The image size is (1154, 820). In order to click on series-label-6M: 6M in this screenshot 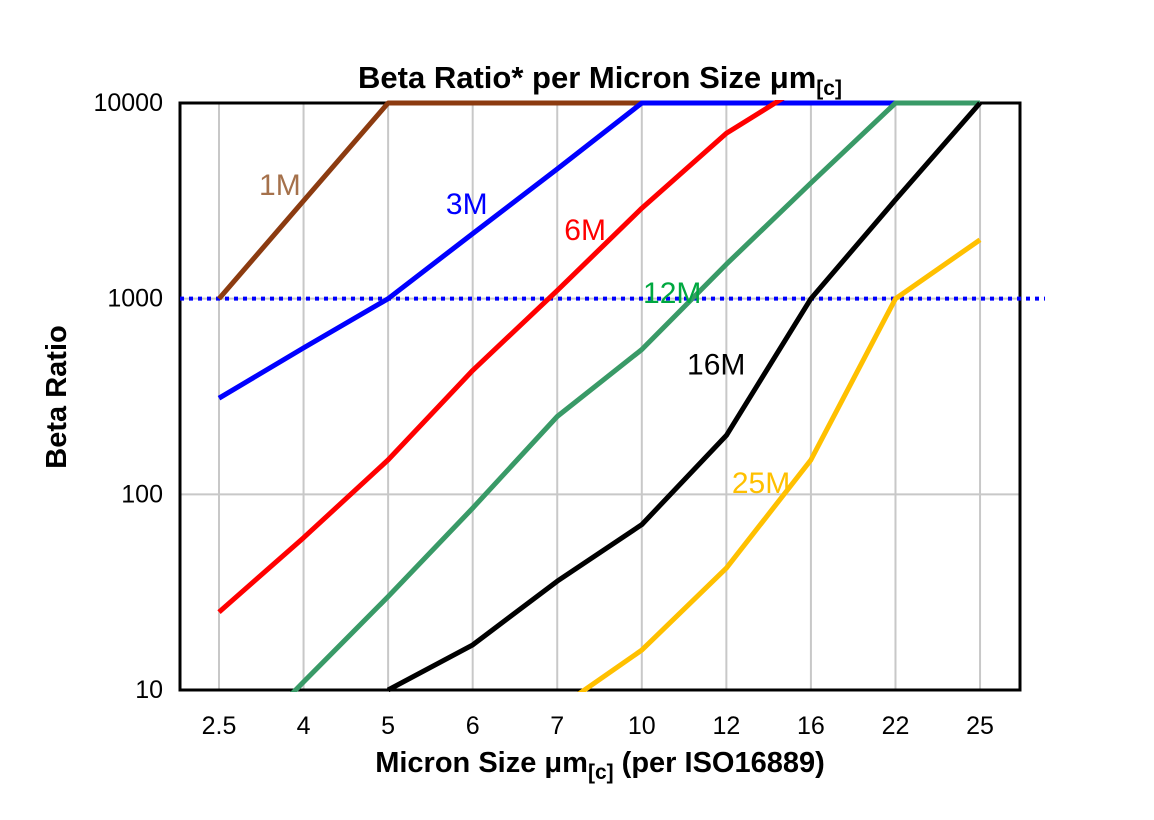, I will do `click(585, 230)`.